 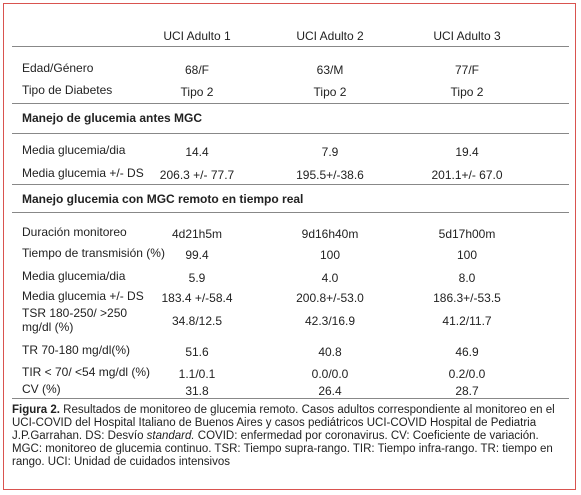 What do you see at coordinates (112, 118) in the screenshot?
I see `section-title: Manejo de glucemia antes MGC` at bounding box center [112, 118].